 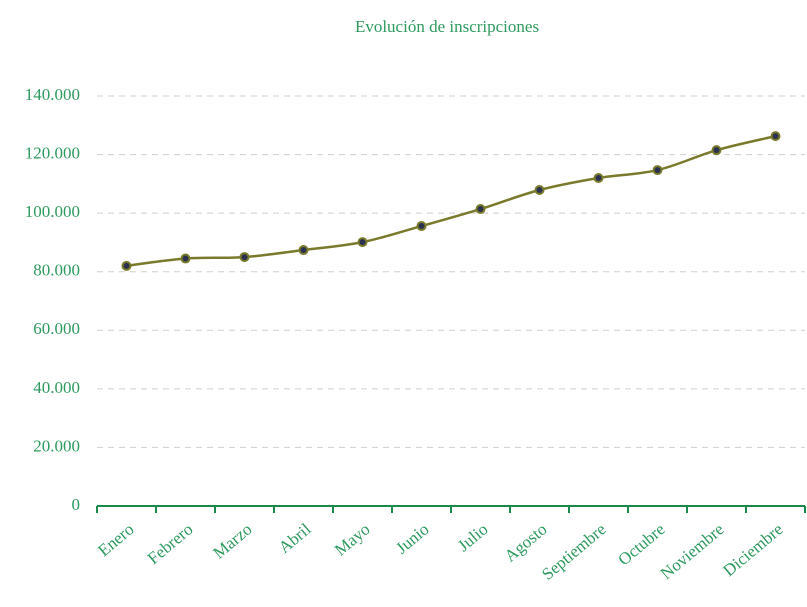 What do you see at coordinates (473, 538) in the screenshot?
I see `x-tick-label: Julio` at bounding box center [473, 538].